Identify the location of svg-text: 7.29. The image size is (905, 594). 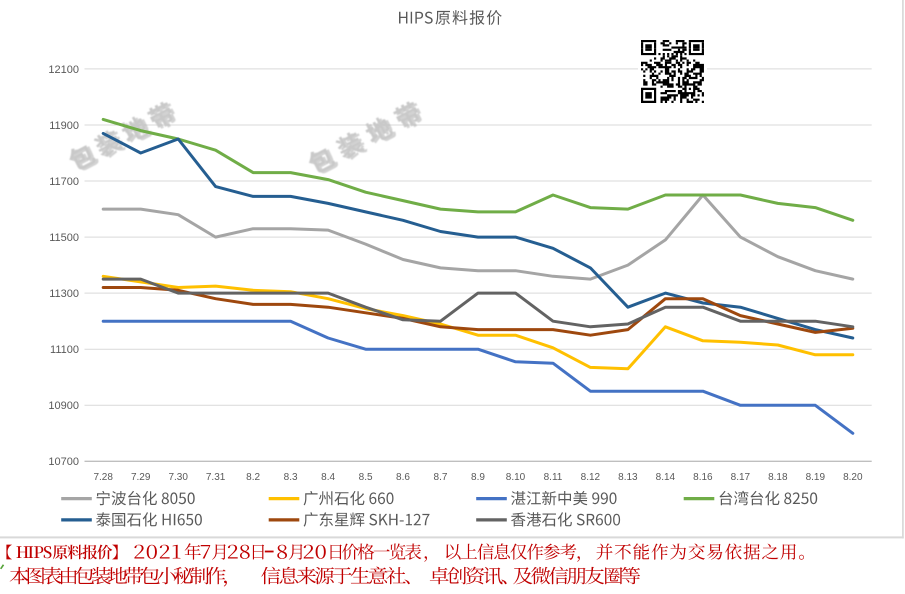
(141, 477).